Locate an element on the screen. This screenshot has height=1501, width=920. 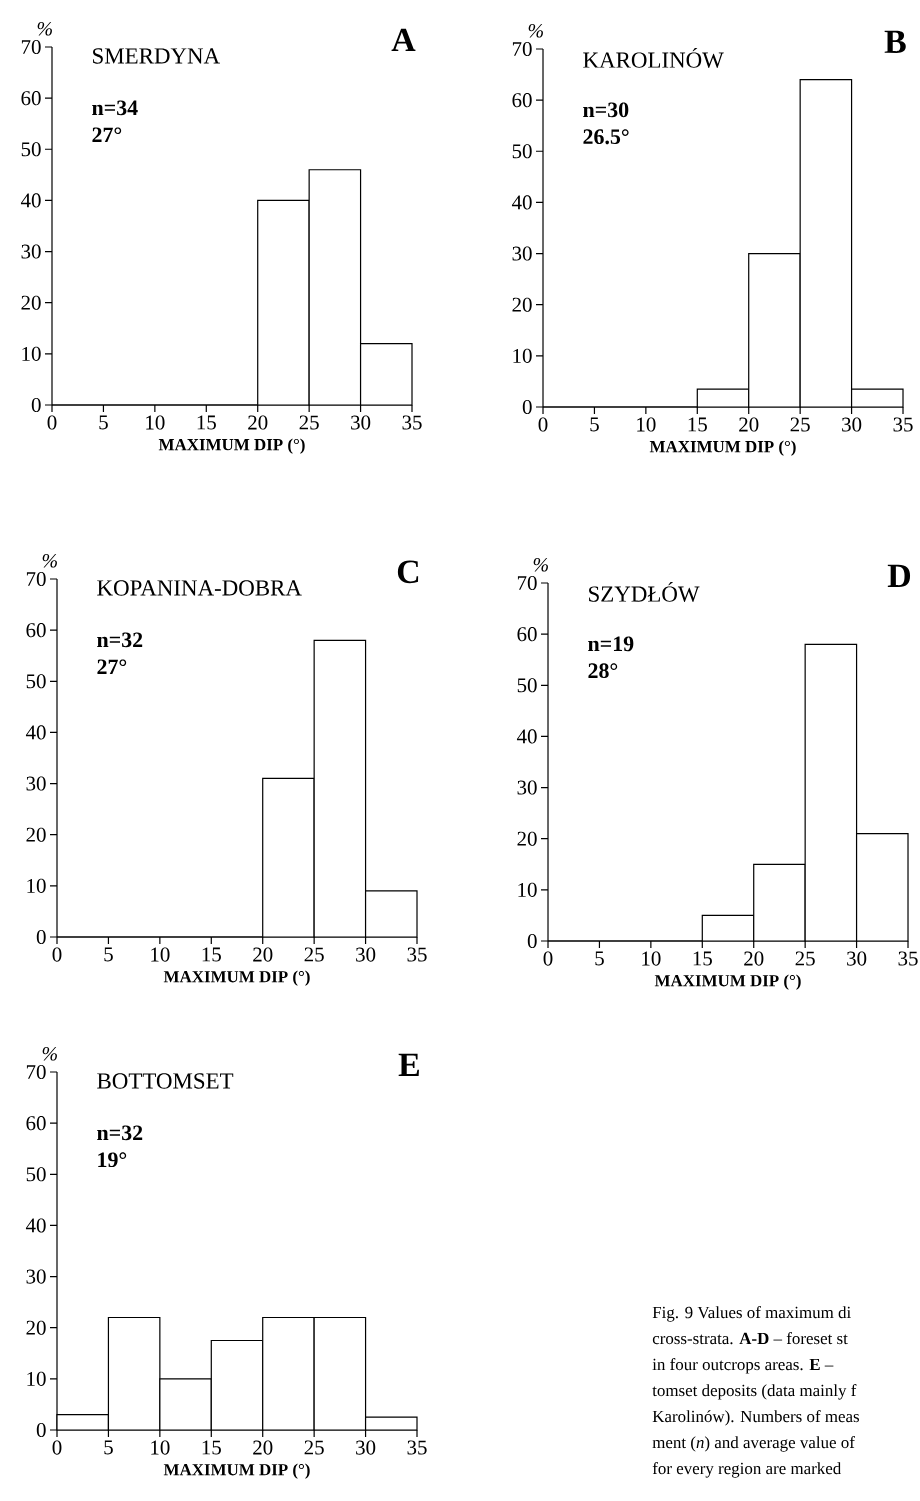
annotation: E is located at coordinates (408, 1064).